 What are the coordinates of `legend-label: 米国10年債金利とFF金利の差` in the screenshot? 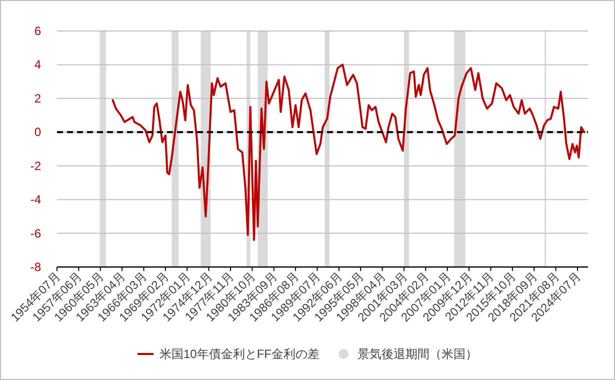 It's located at (239, 354).